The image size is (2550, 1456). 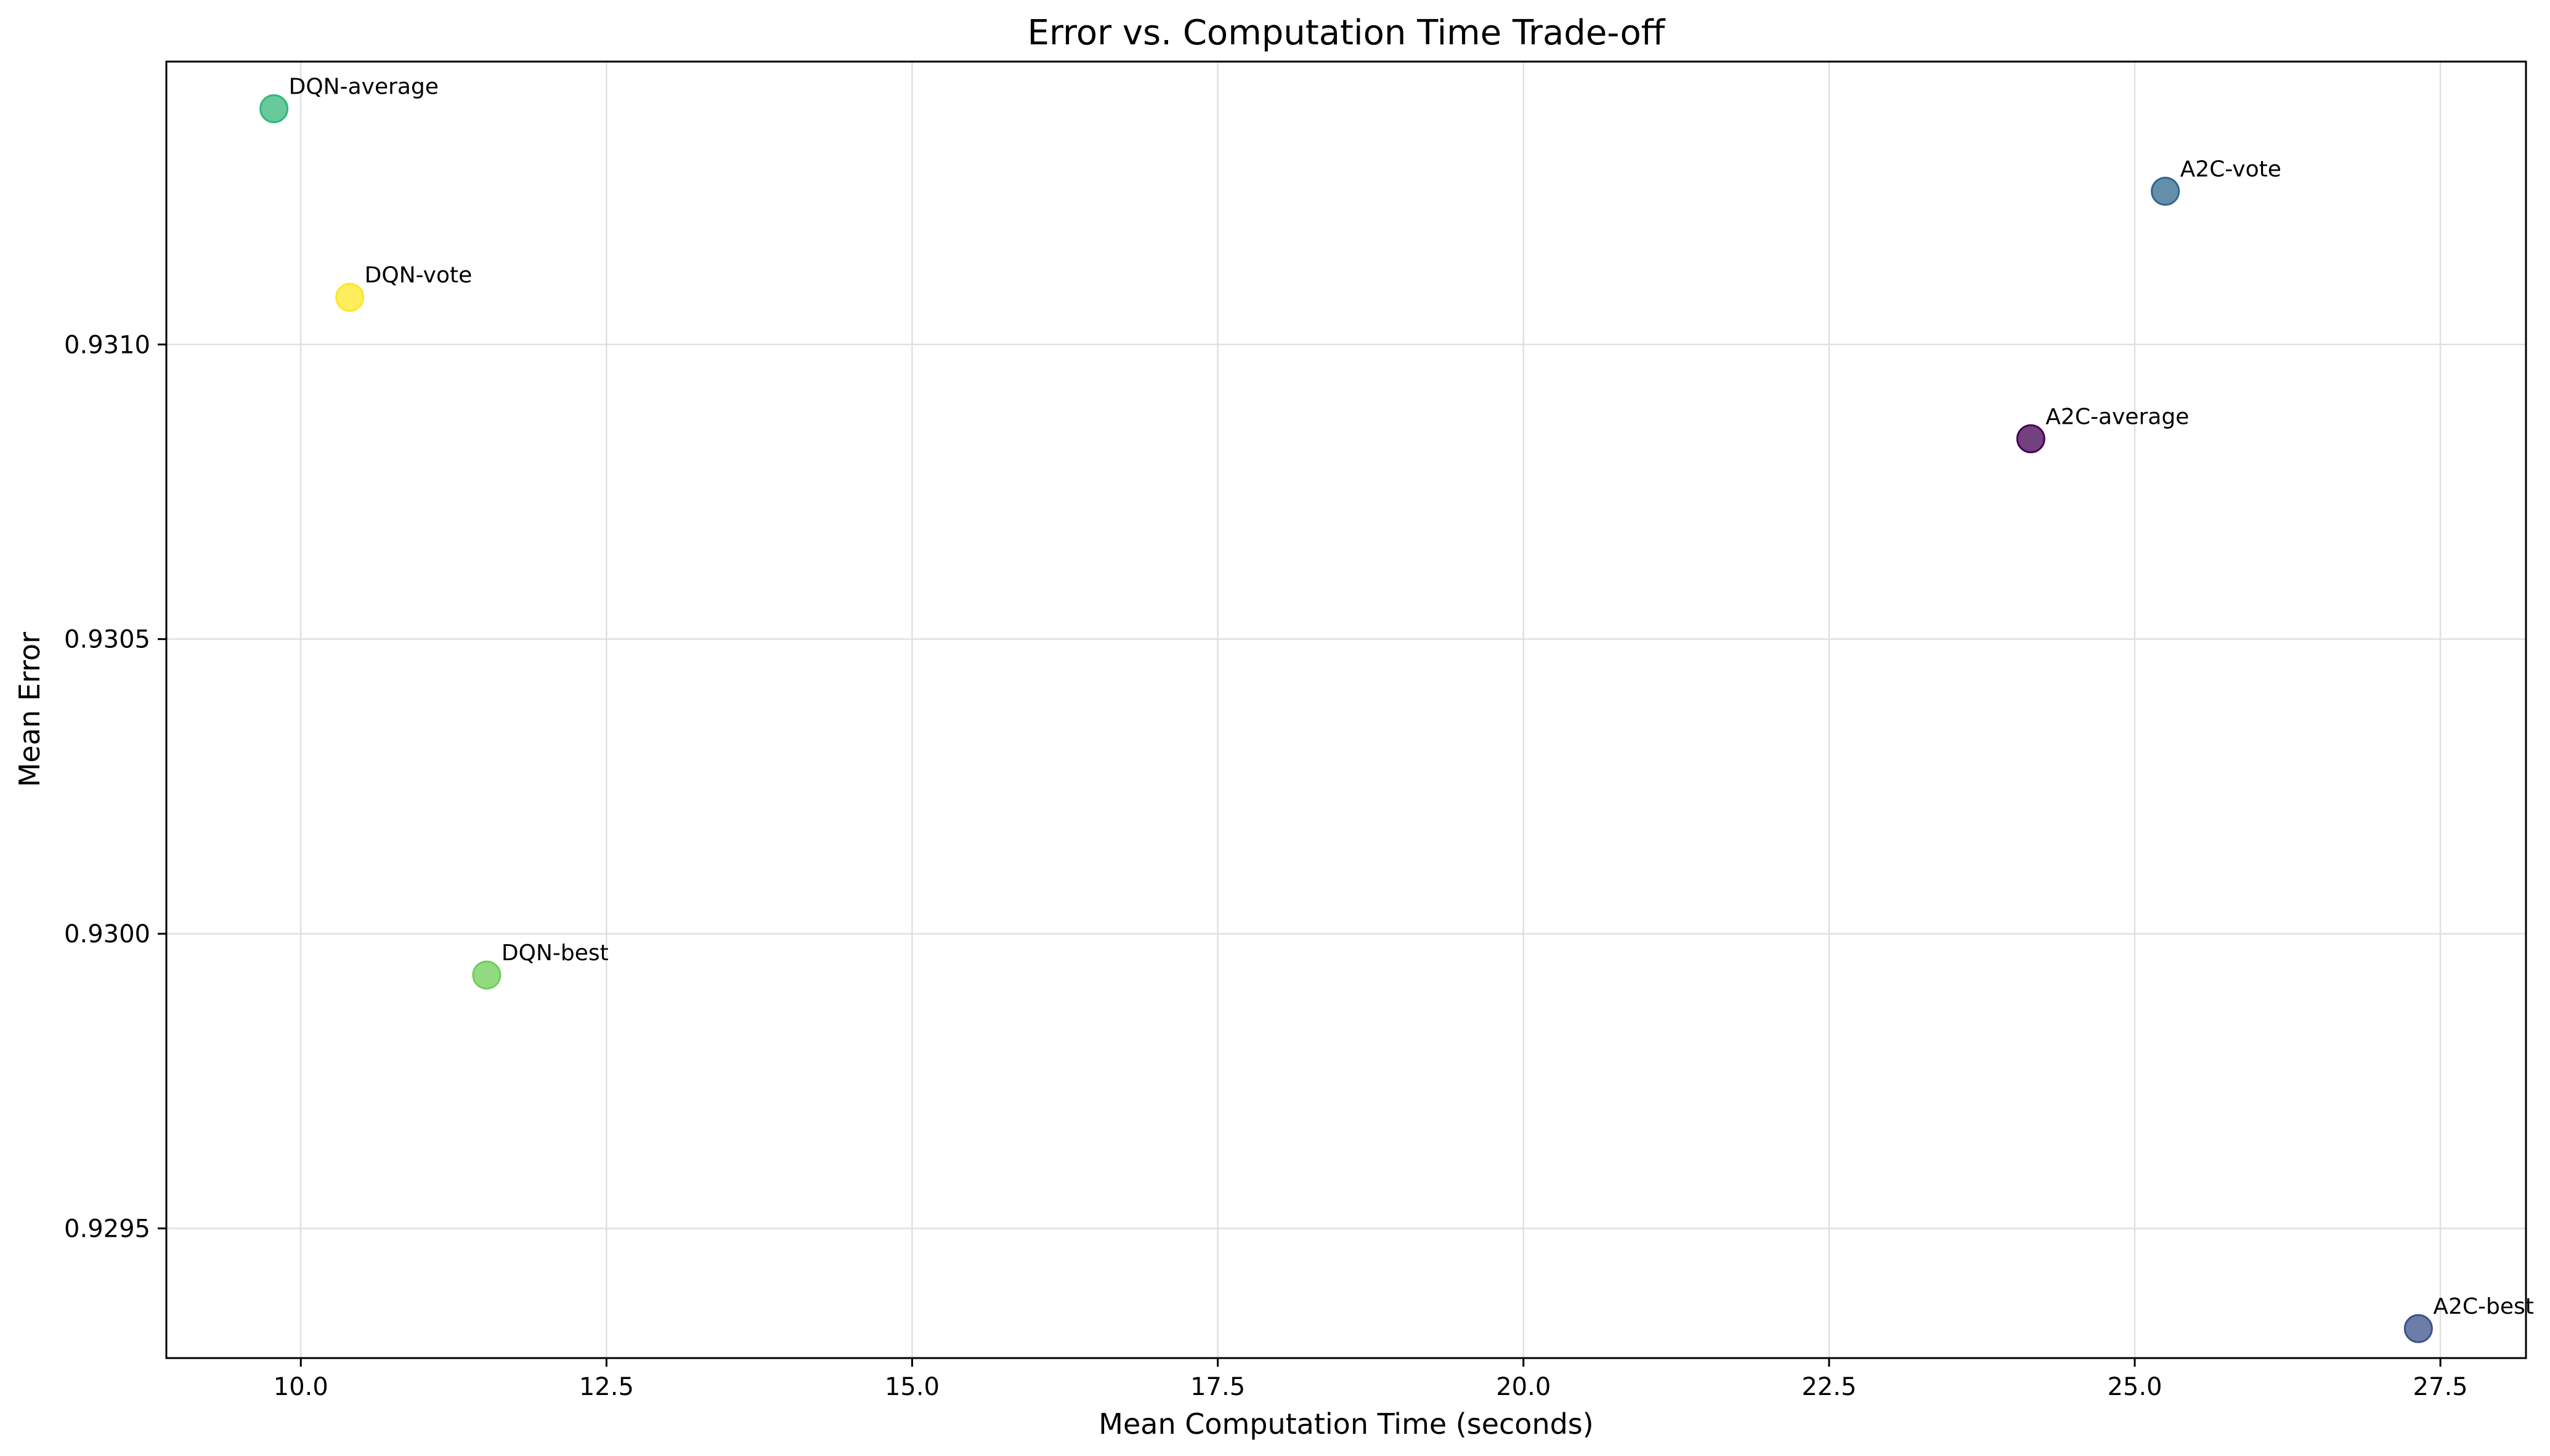 I want to click on point-label: A2C-vote, so click(x=2230, y=169).